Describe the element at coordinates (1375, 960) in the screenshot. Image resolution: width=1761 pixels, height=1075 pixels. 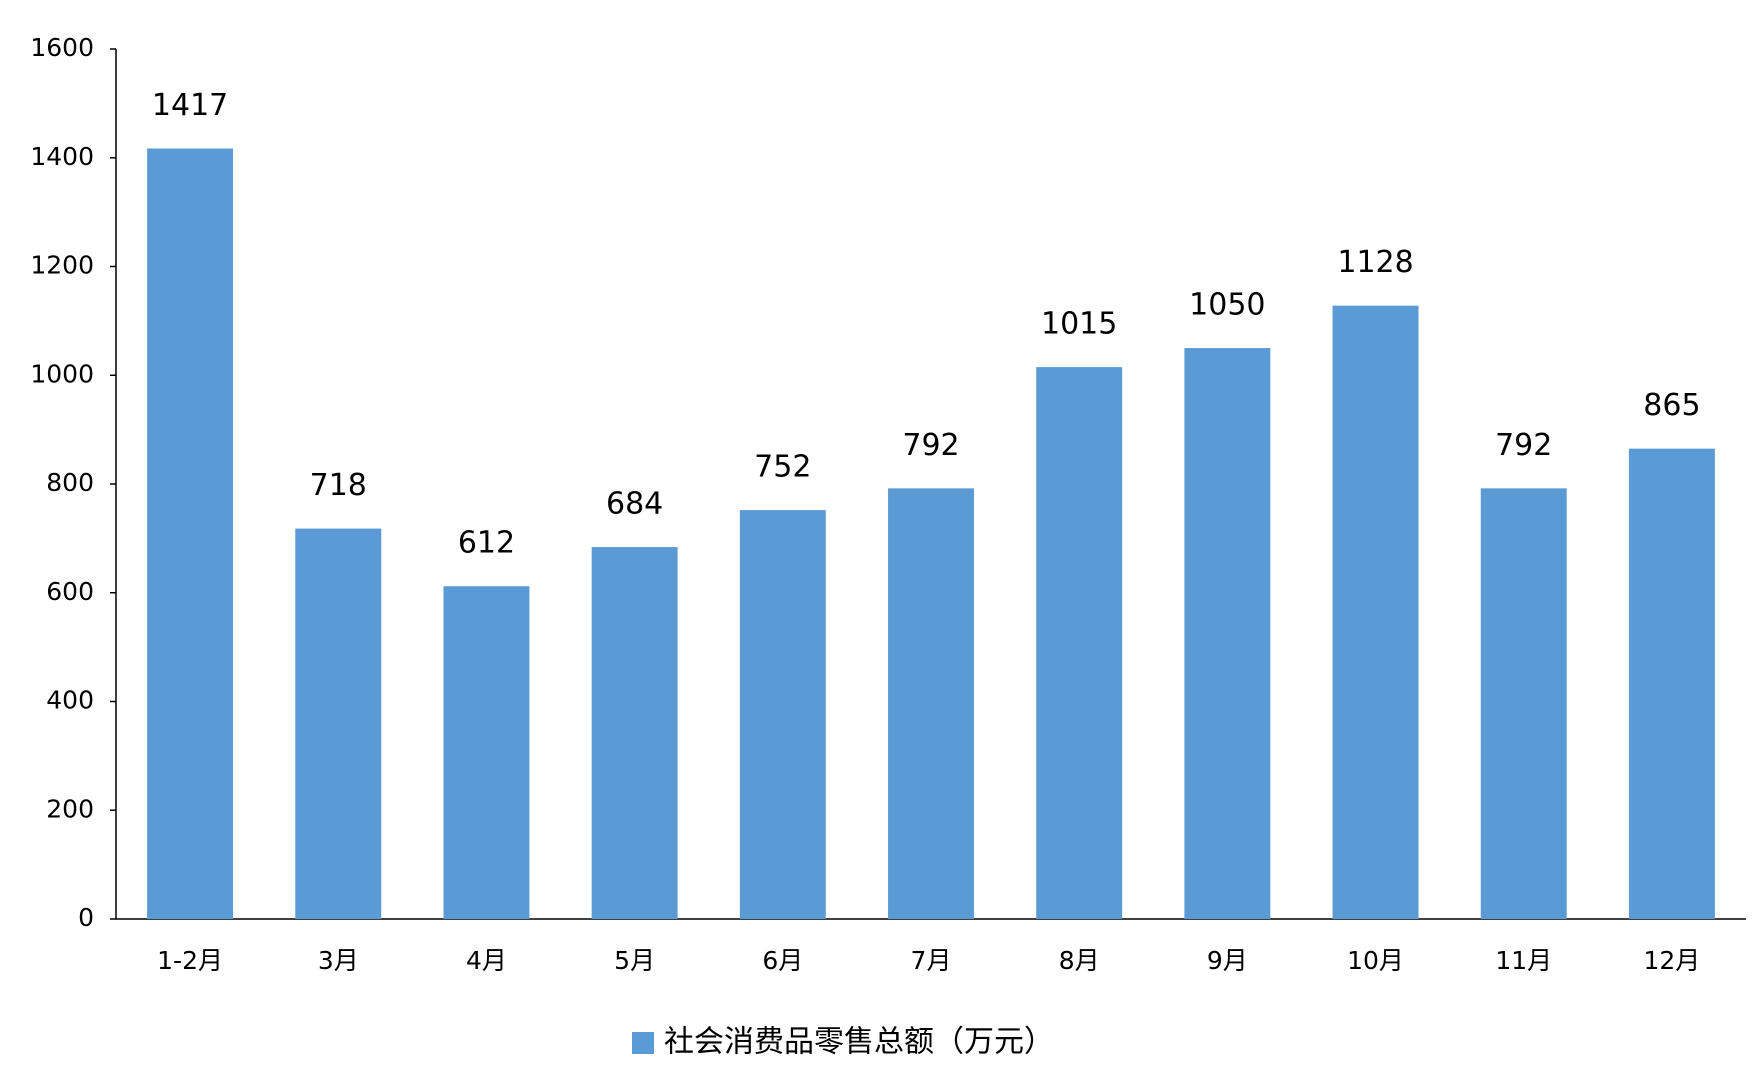
I see `x-tick-label: 10月` at that location.